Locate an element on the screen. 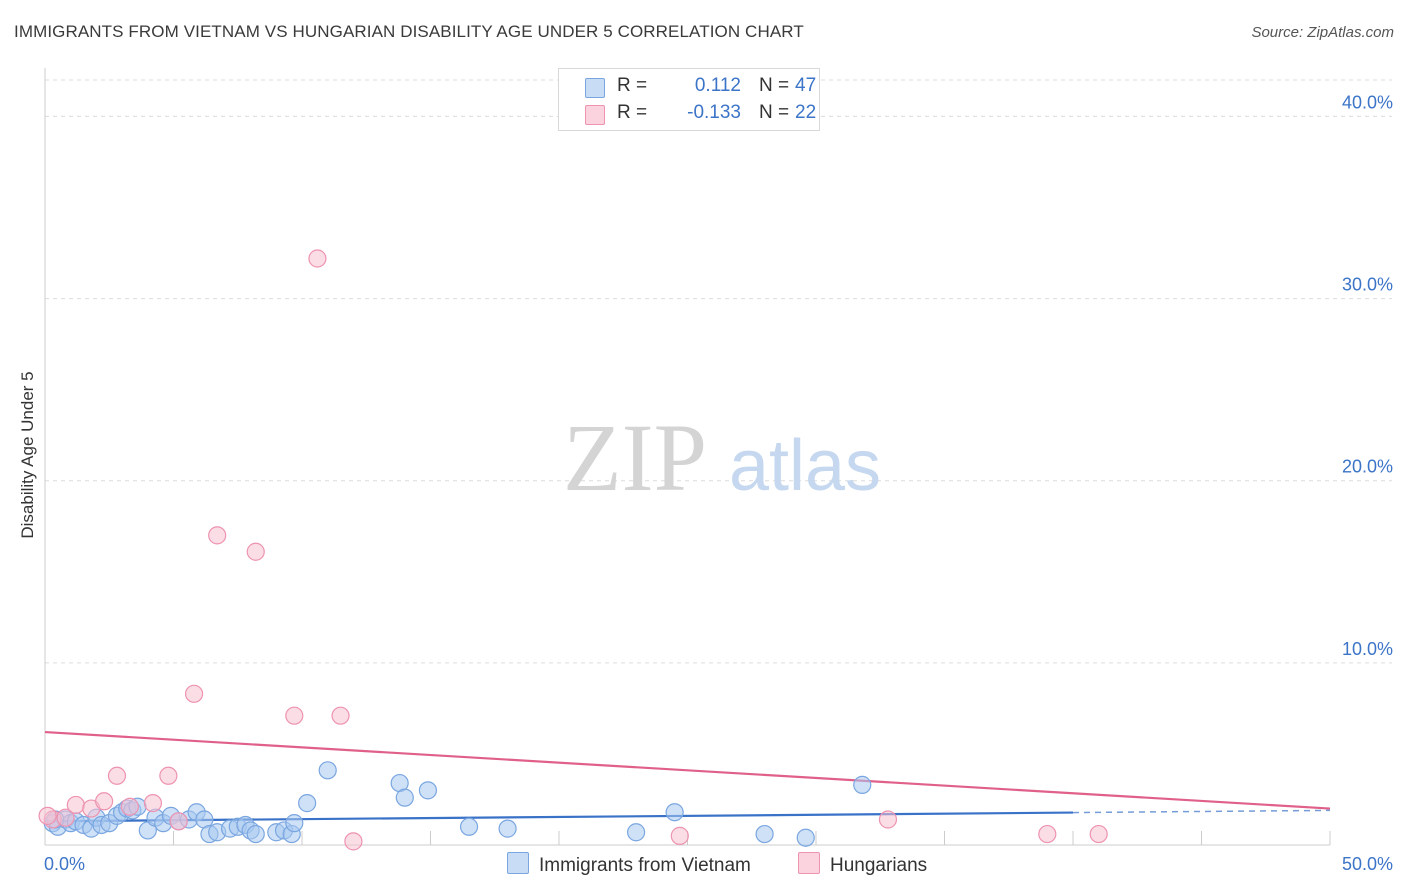  x-tick-label: 0.0% is located at coordinates (64, 864).